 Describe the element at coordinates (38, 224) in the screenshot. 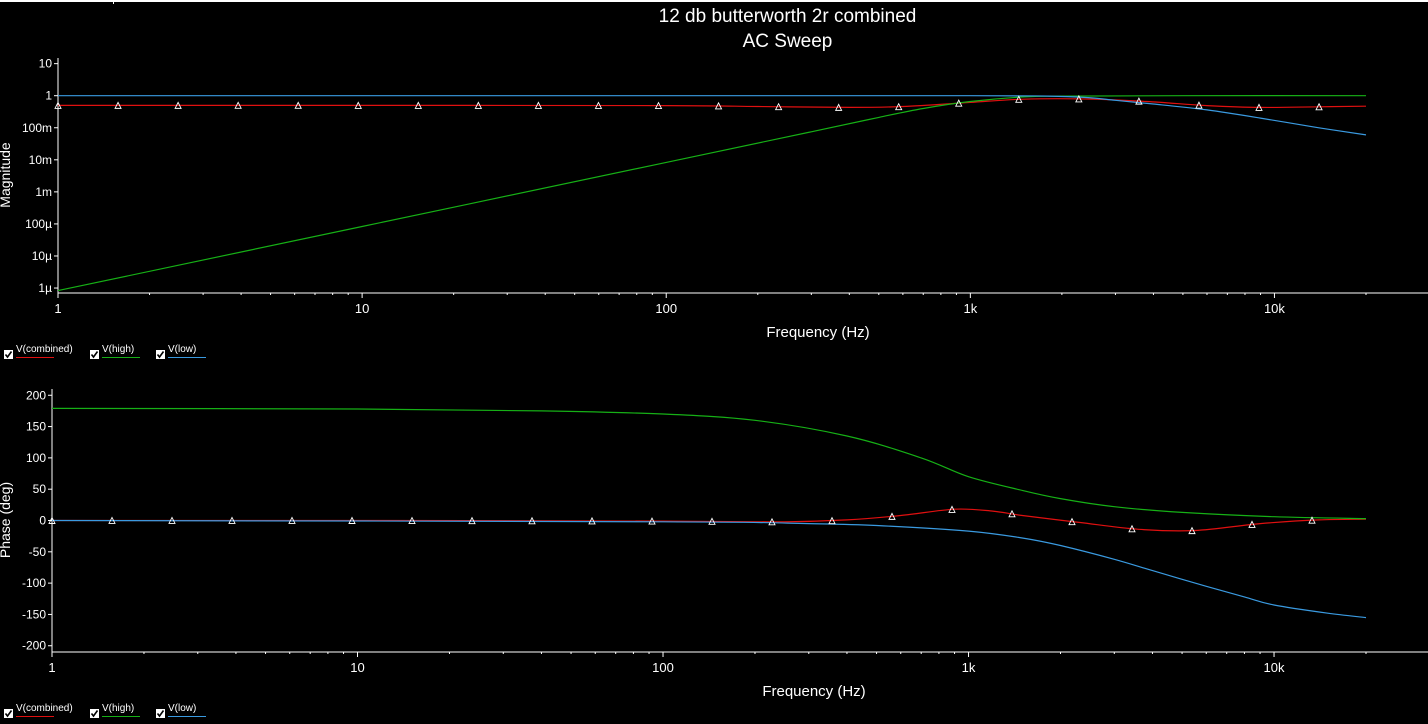

I see `y-tick-label: 100µ` at that location.